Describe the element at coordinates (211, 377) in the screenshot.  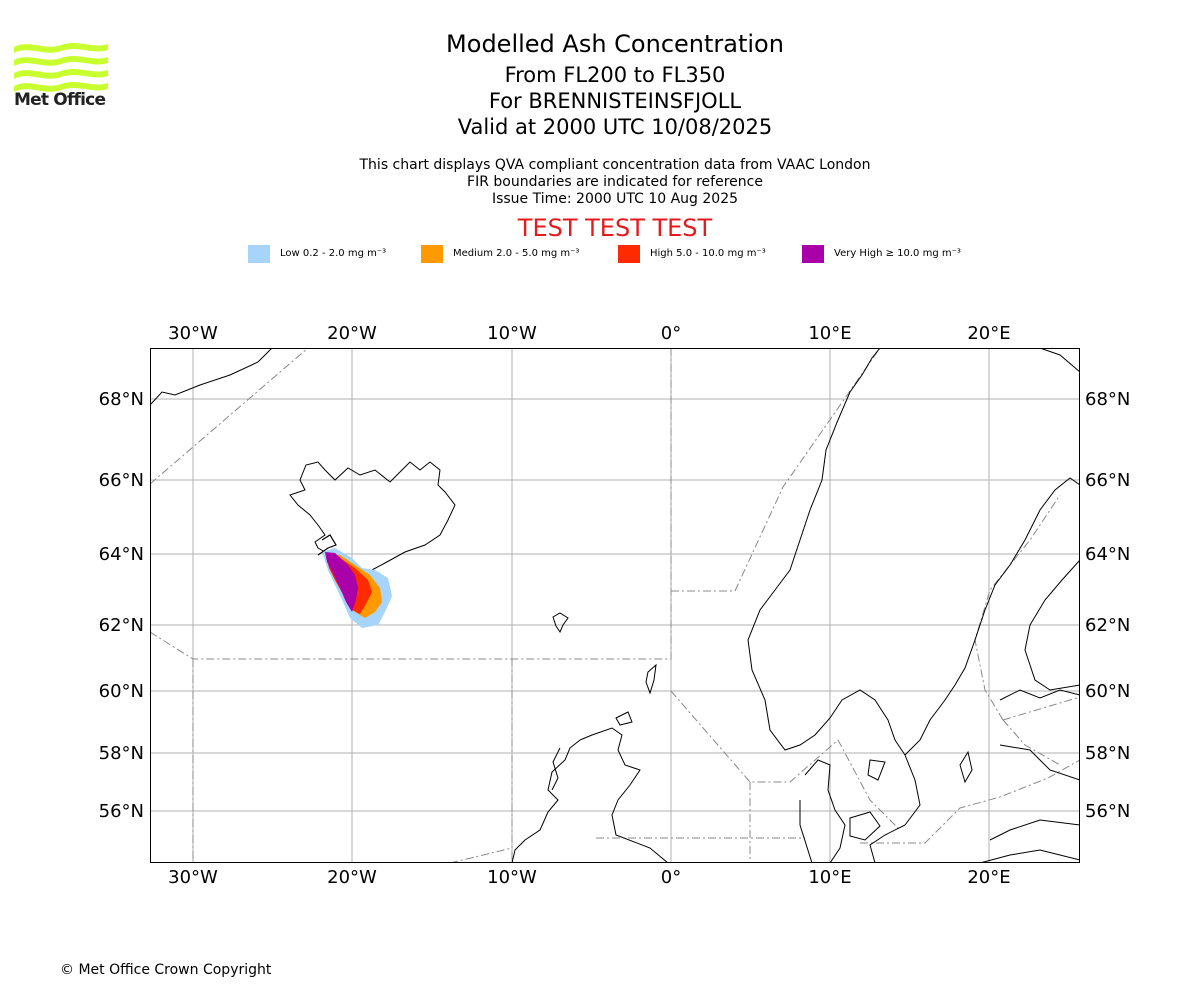
I see `greenland-coast` at that location.